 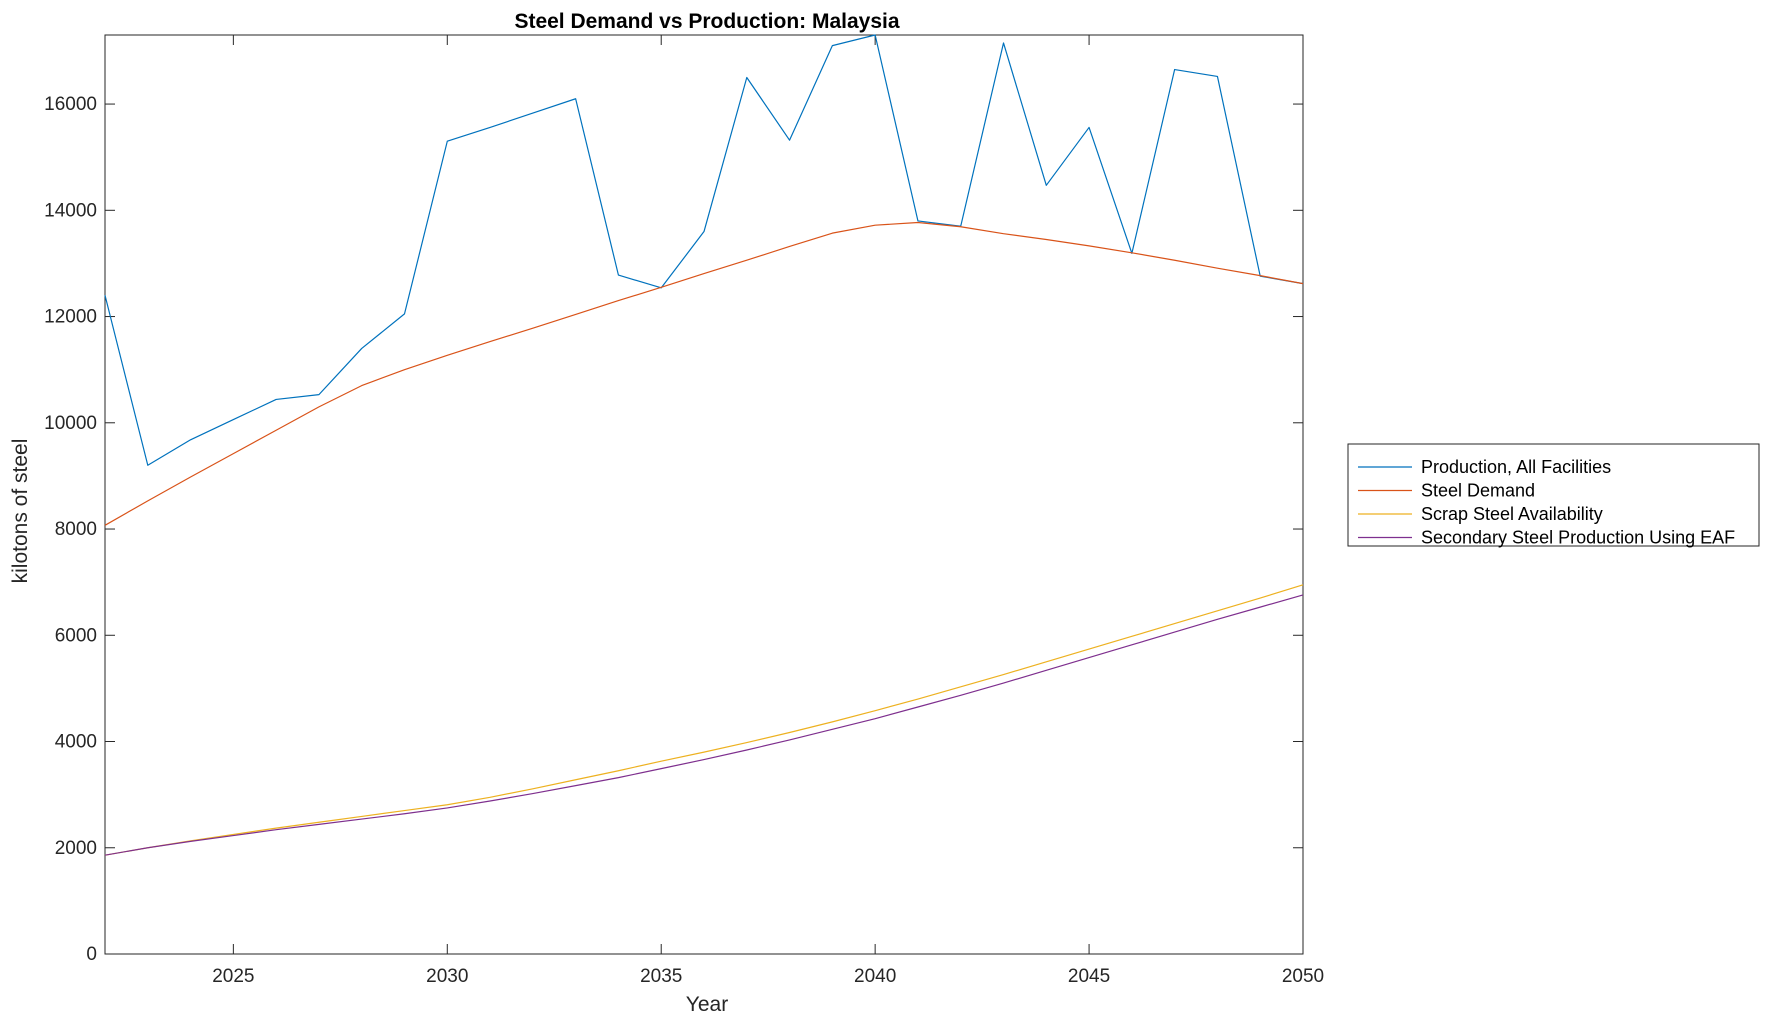 What do you see at coordinates (233, 976) in the screenshot?
I see `x-tick-label: 2025` at bounding box center [233, 976].